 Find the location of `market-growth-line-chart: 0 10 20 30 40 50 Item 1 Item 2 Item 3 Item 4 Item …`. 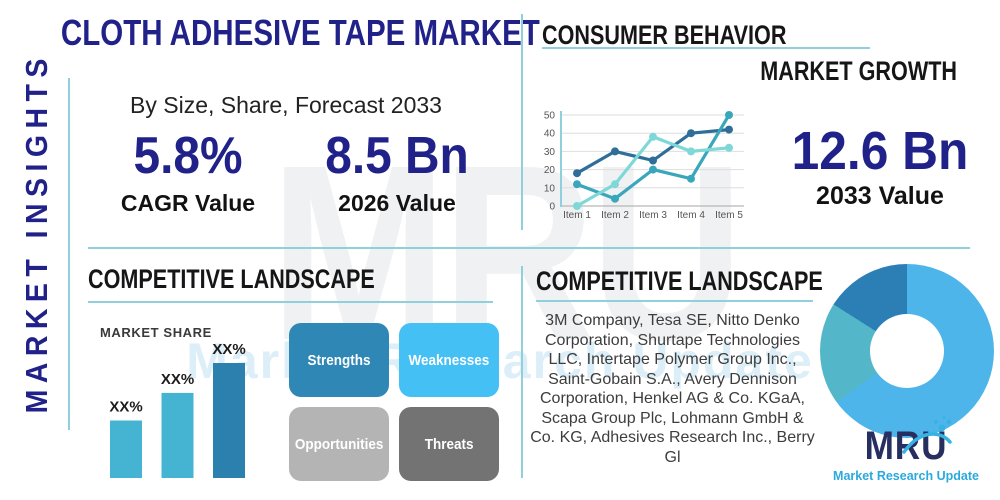

market-growth-line-chart: 0 10 20 30 40 50 Item 1 Item 2 Item 3 Item 4 Item … is located at coordinates (644, 166).